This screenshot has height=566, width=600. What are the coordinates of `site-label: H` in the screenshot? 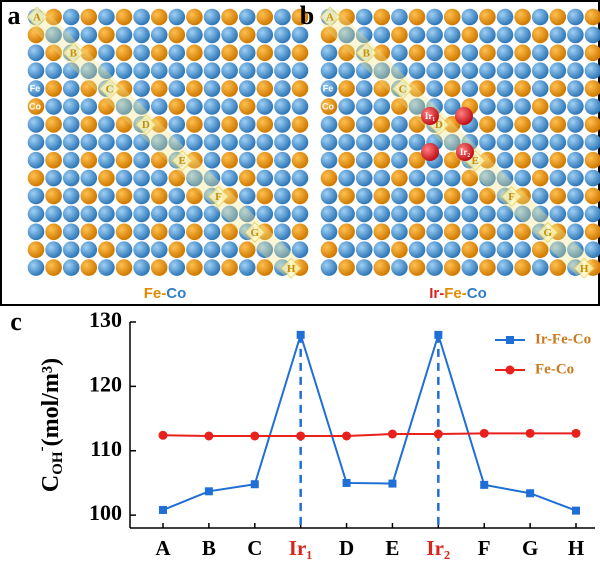 It's located at (291, 269).